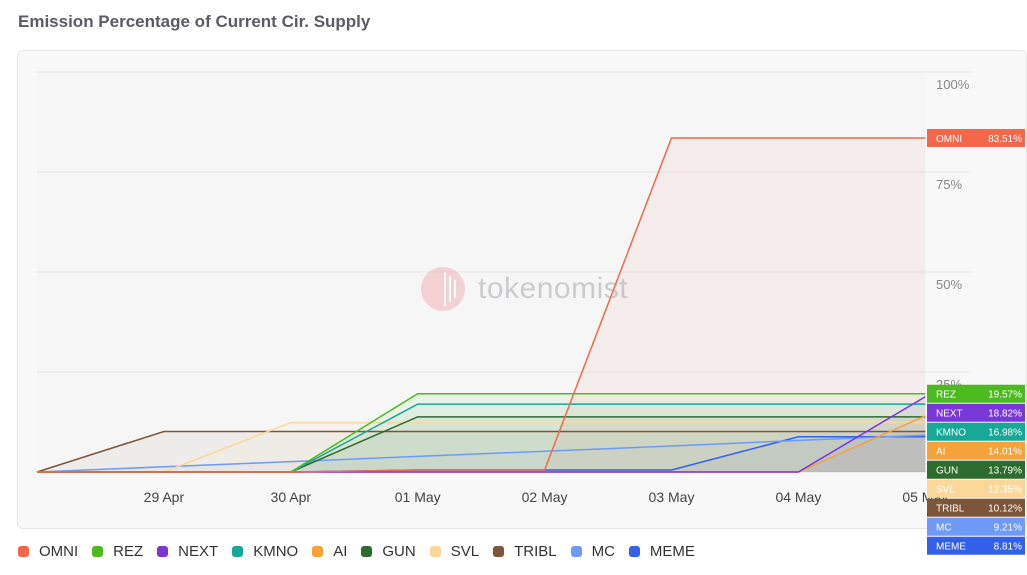  I want to click on watermark-text: tokenomist, so click(553, 288).